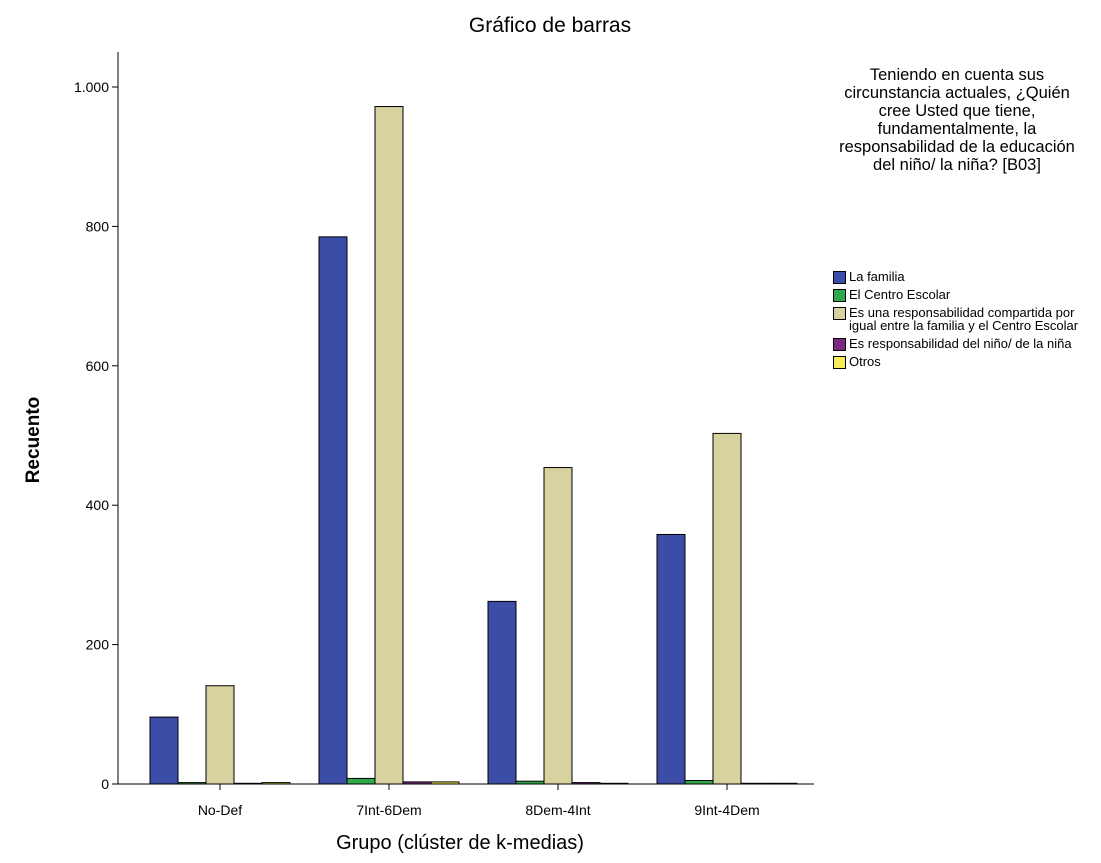 The image size is (1101, 863). What do you see at coordinates (557, 810) in the screenshot?
I see `x-tick-label: 8Dem-4Int` at bounding box center [557, 810].